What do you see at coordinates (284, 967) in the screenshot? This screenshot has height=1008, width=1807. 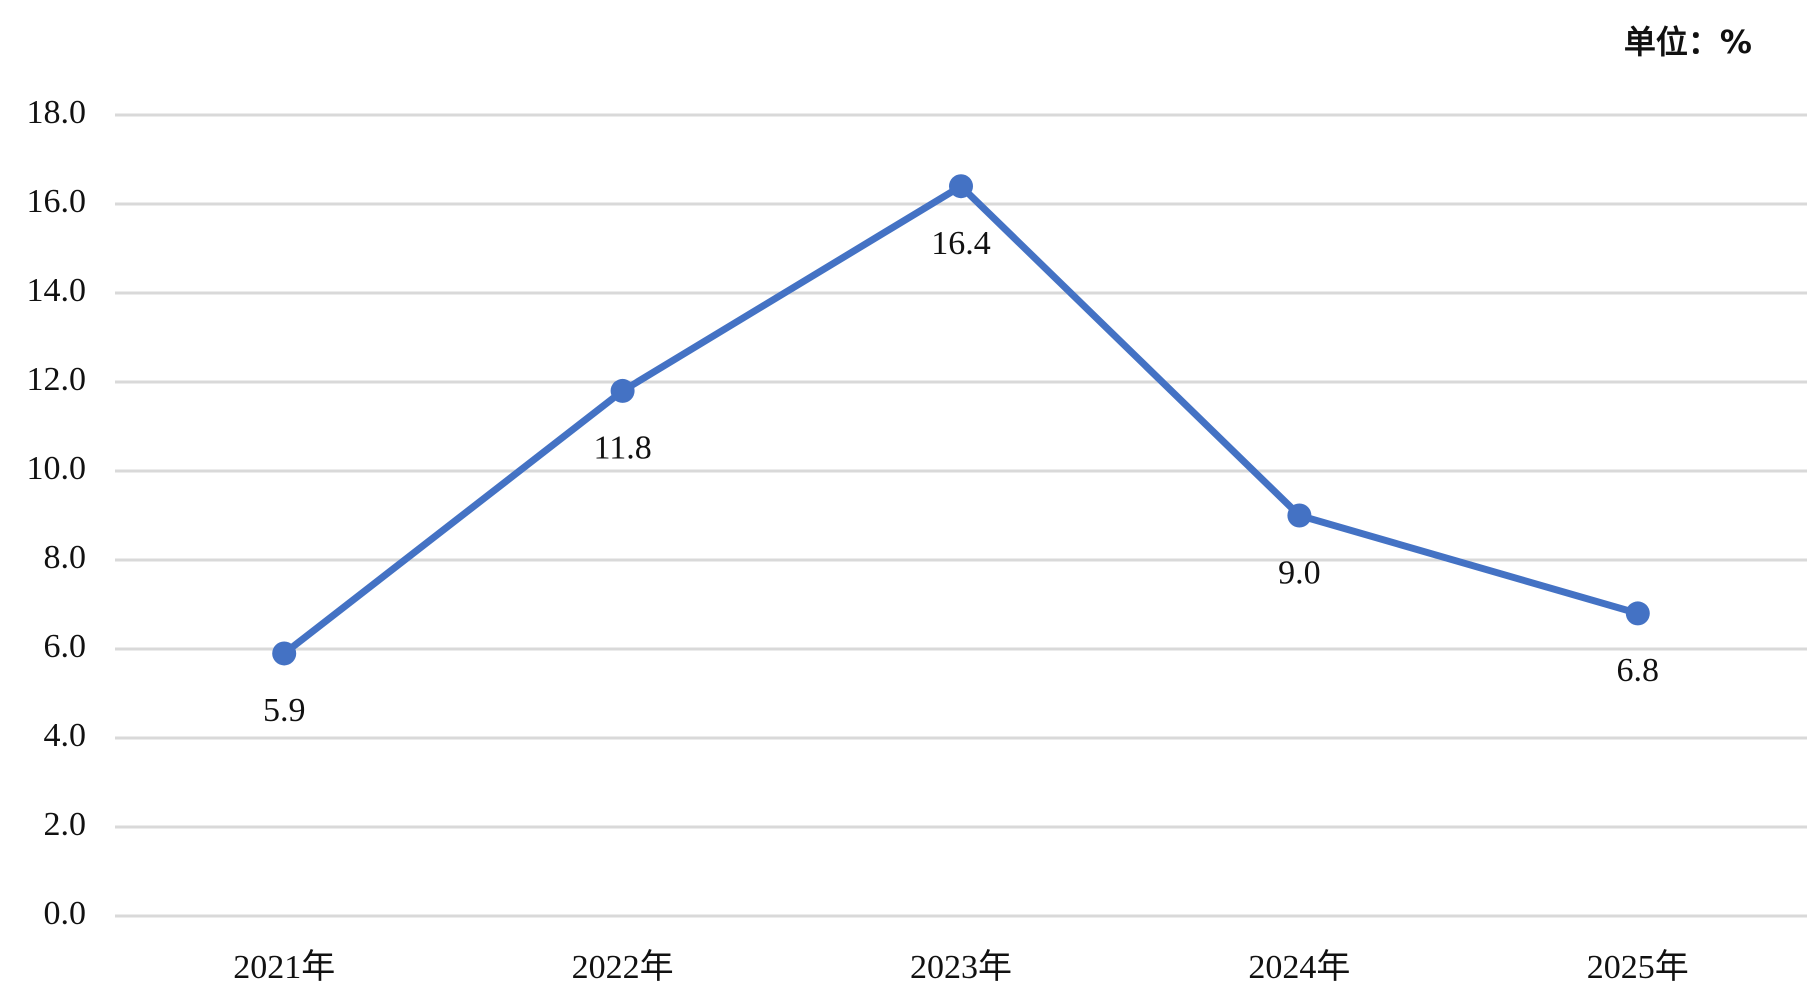 I see `x-tick-label: 2021年` at bounding box center [284, 967].